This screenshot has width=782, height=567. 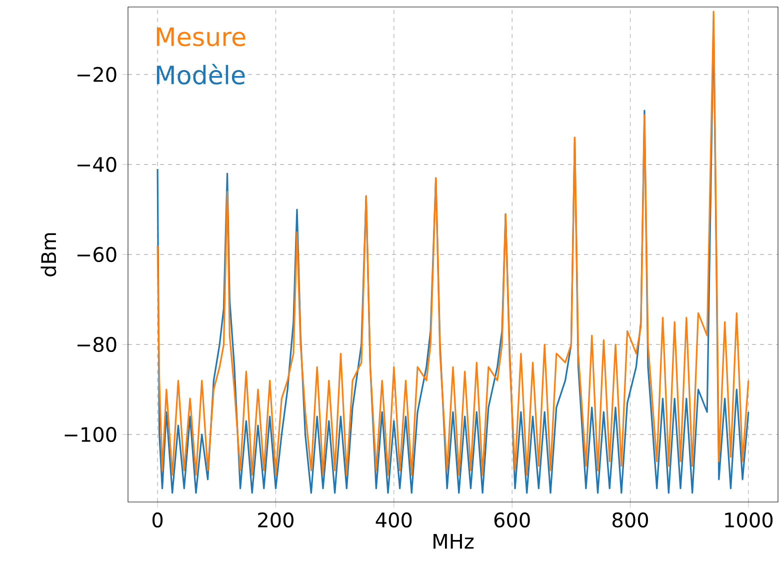 I want to click on y-tick-label: −60, so click(x=97, y=254).